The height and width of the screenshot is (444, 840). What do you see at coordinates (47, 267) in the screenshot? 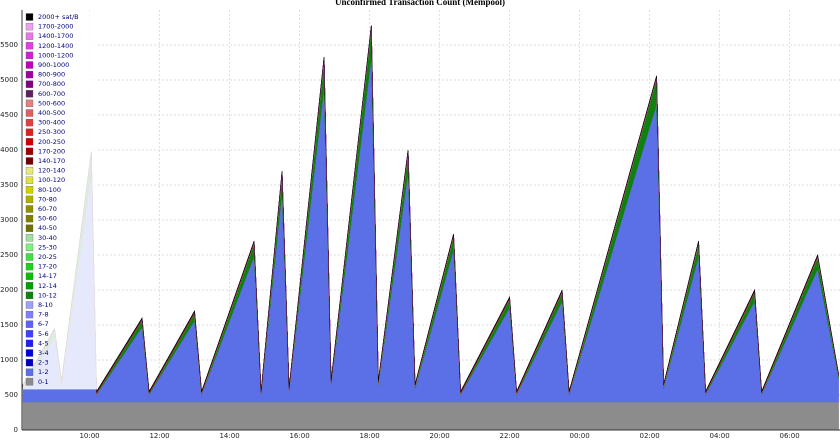
I see `legend-label: 17-20` at bounding box center [47, 267].